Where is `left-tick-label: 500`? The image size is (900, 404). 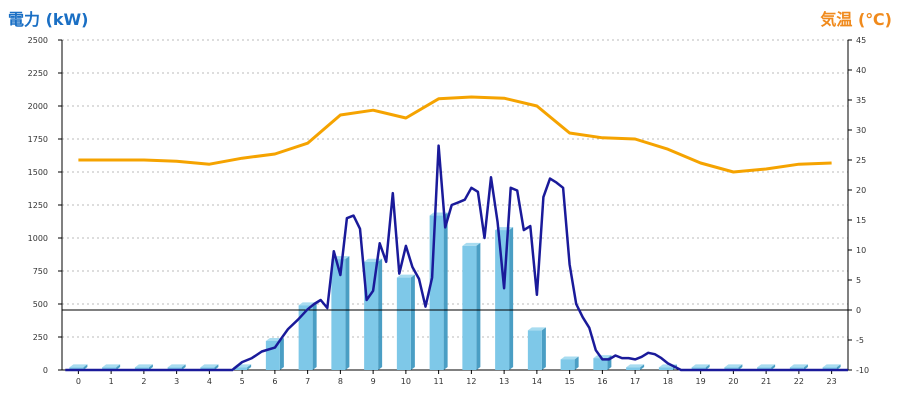
left-tick-label: 500 is located at coordinates (40, 304).